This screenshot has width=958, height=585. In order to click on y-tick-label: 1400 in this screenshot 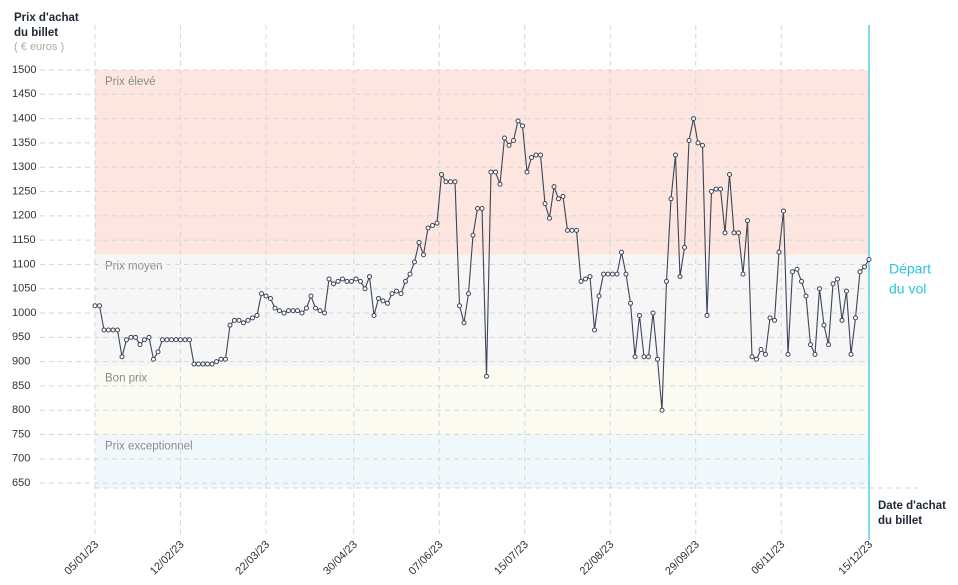, I will do `click(24, 119)`.